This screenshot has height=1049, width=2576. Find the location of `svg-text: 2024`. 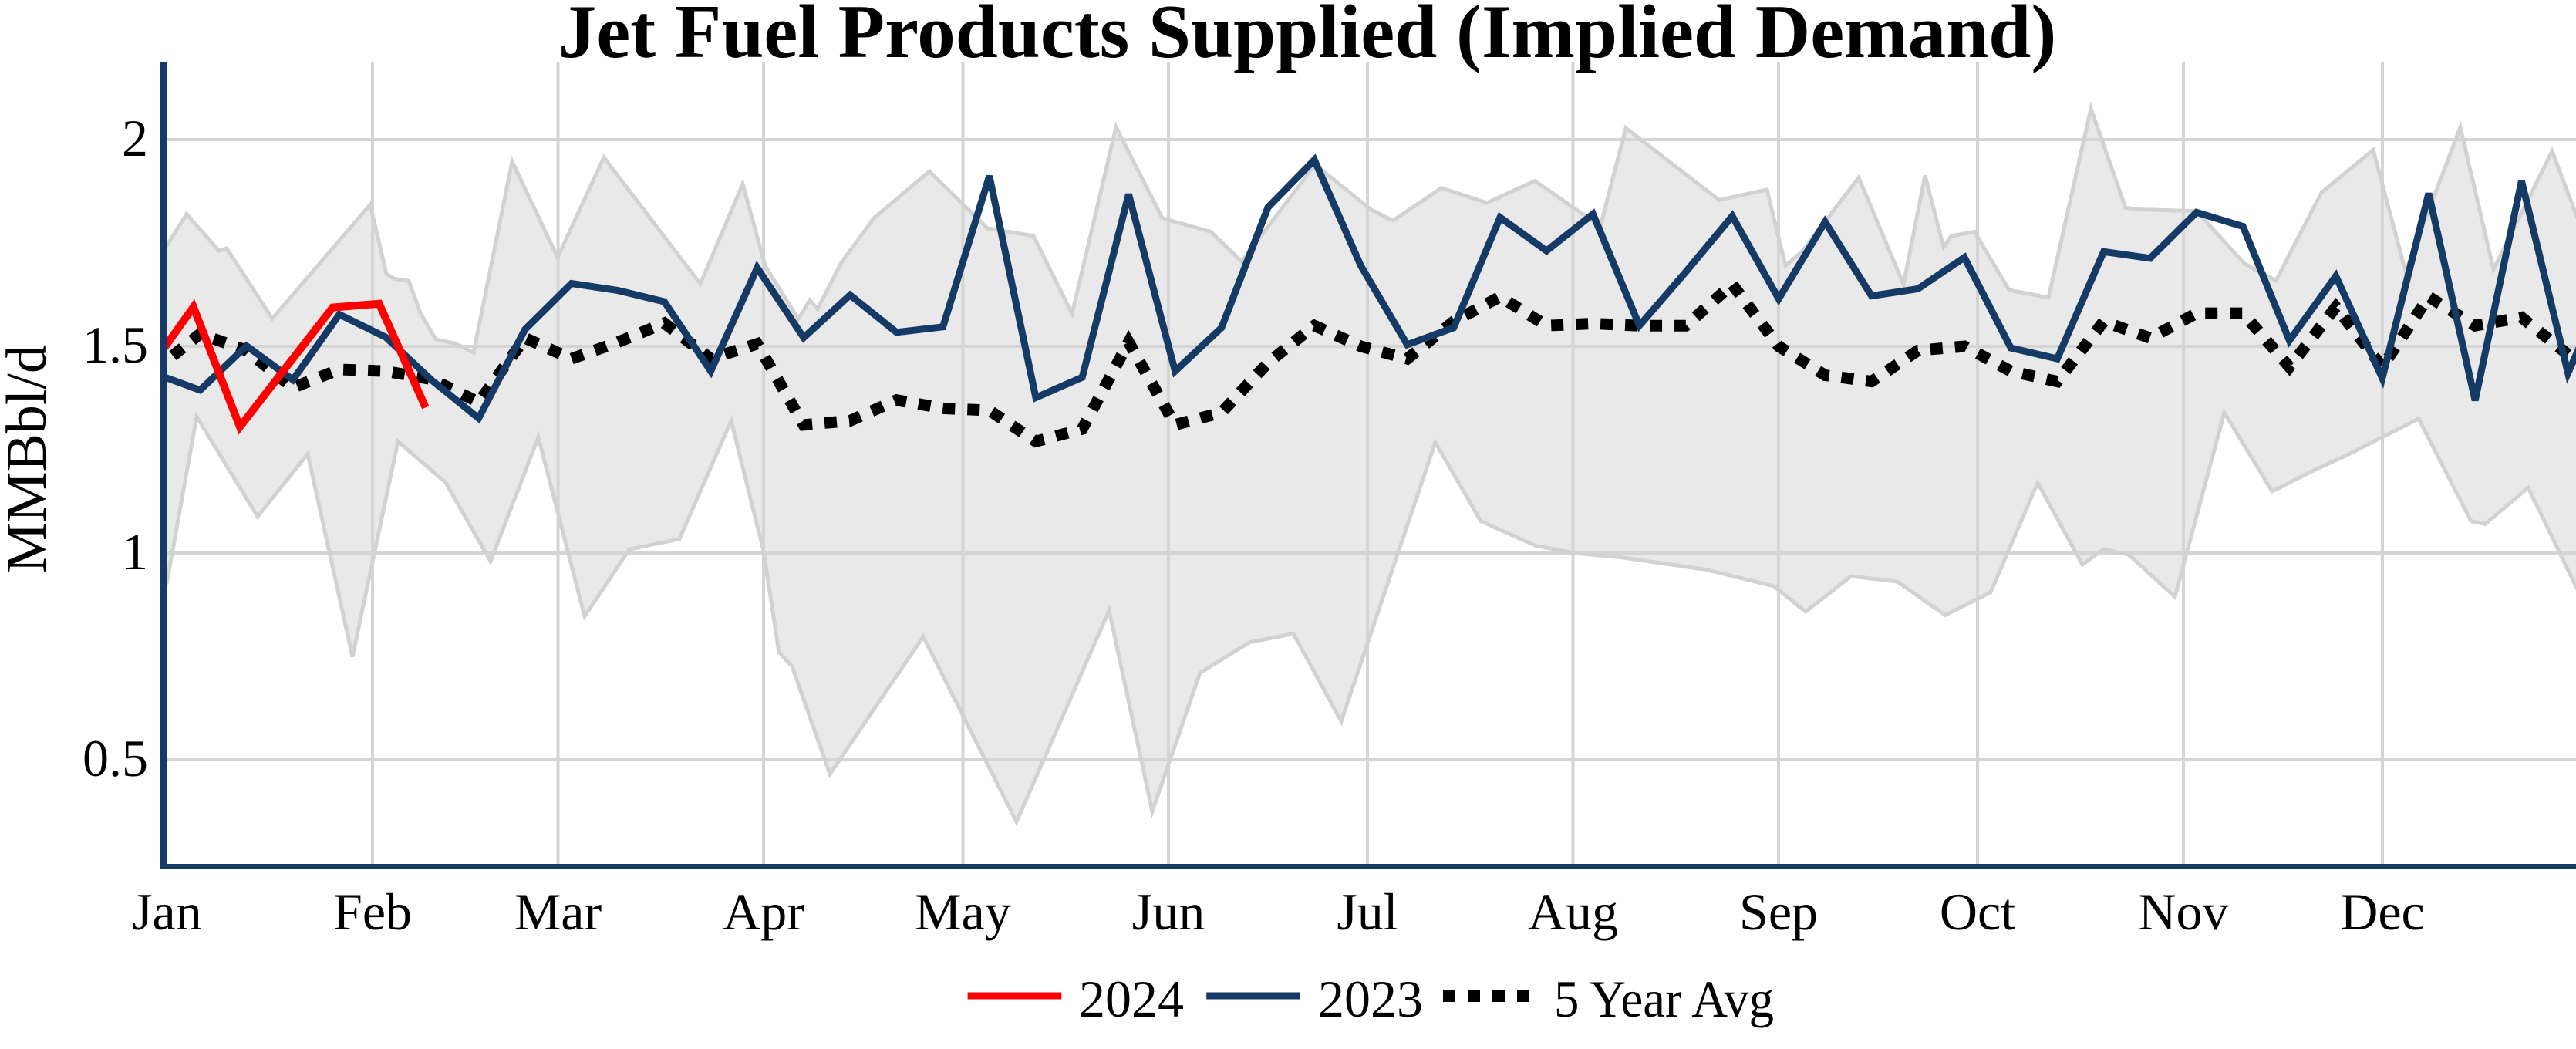

svg-text: 2024 is located at coordinates (1131, 999).